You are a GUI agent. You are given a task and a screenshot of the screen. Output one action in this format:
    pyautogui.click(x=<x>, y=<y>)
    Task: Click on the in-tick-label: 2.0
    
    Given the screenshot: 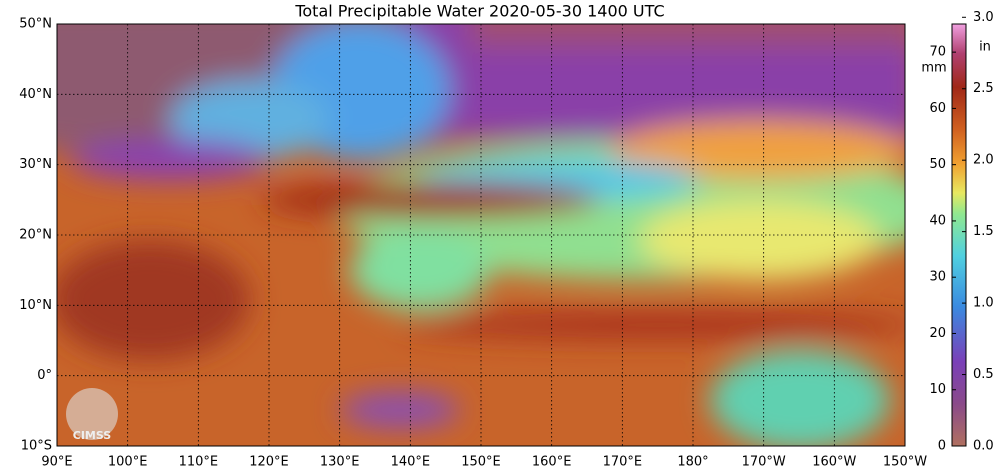 What is the action you would take?
    pyautogui.click(x=983, y=160)
    